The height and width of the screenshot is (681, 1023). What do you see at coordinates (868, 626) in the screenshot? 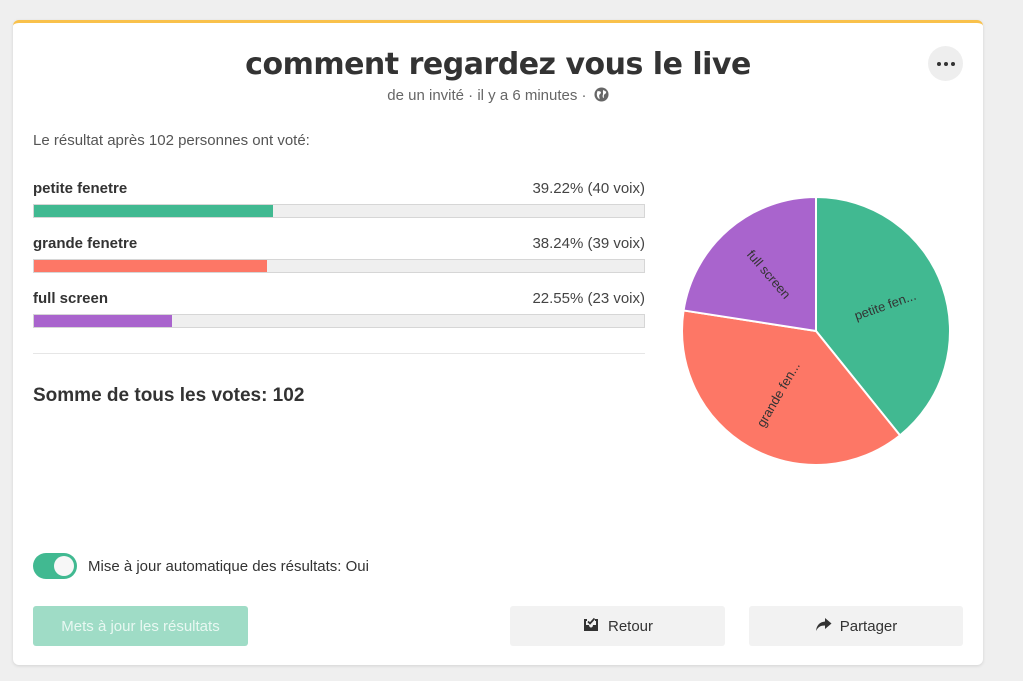
I see `share-label: Partager` at bounding box center [868, 626].